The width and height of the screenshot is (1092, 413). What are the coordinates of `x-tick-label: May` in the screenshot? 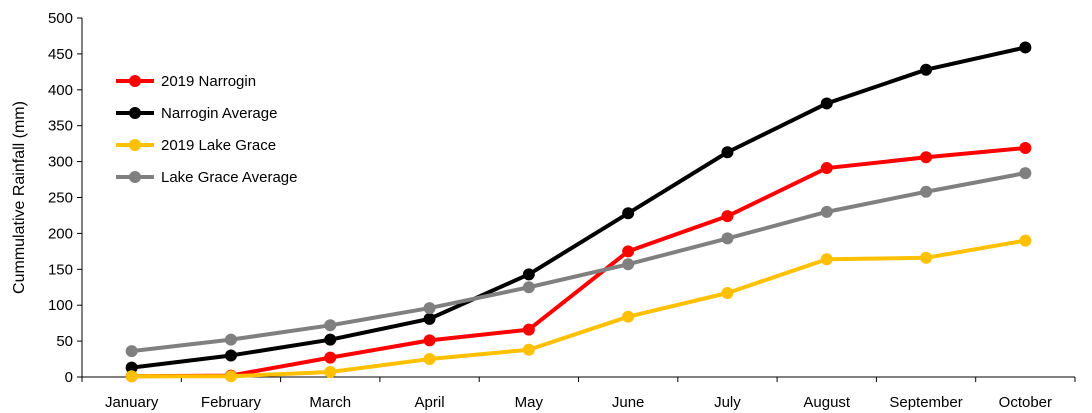 It's located at (529, 402).